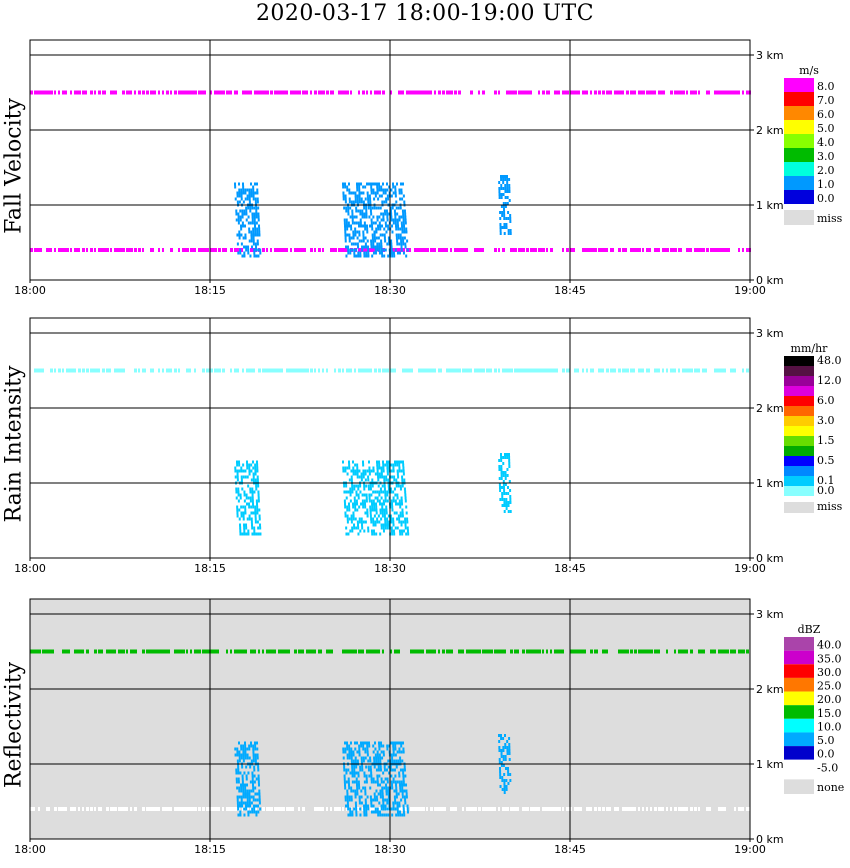 This screenshot has width=850, height=868. What do you see at coordinates (799, 401) in the screenshot?
I see `colorbar-swatch` at bounding box center [799, 401].